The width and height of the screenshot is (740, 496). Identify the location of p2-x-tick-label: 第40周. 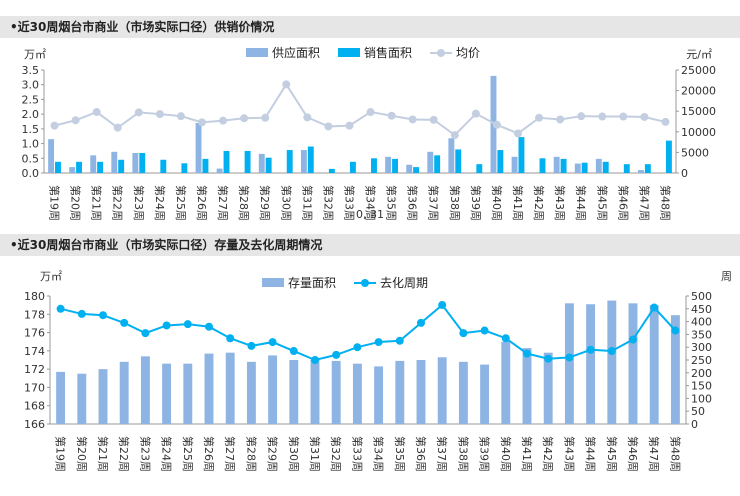
(506, 454).